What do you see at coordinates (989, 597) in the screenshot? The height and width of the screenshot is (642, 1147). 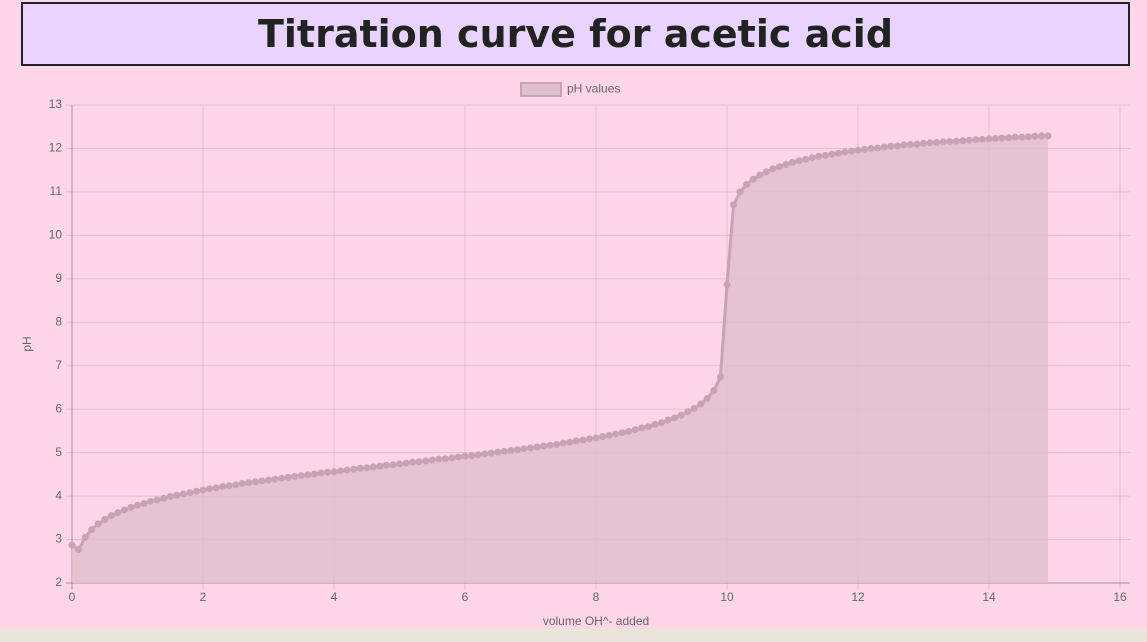 I see `x-tick-label: 14` at bounding box center [989, 597].